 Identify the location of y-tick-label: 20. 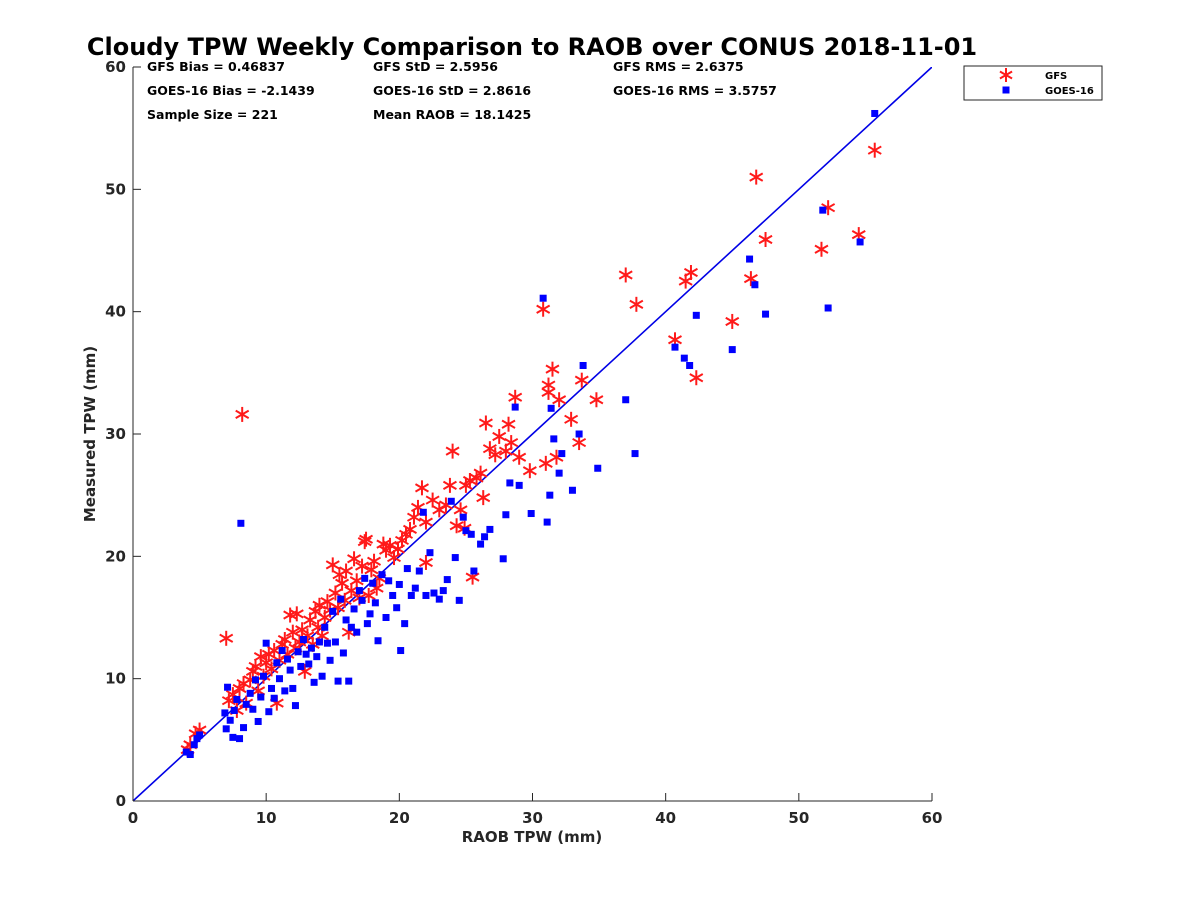
(115, 556).